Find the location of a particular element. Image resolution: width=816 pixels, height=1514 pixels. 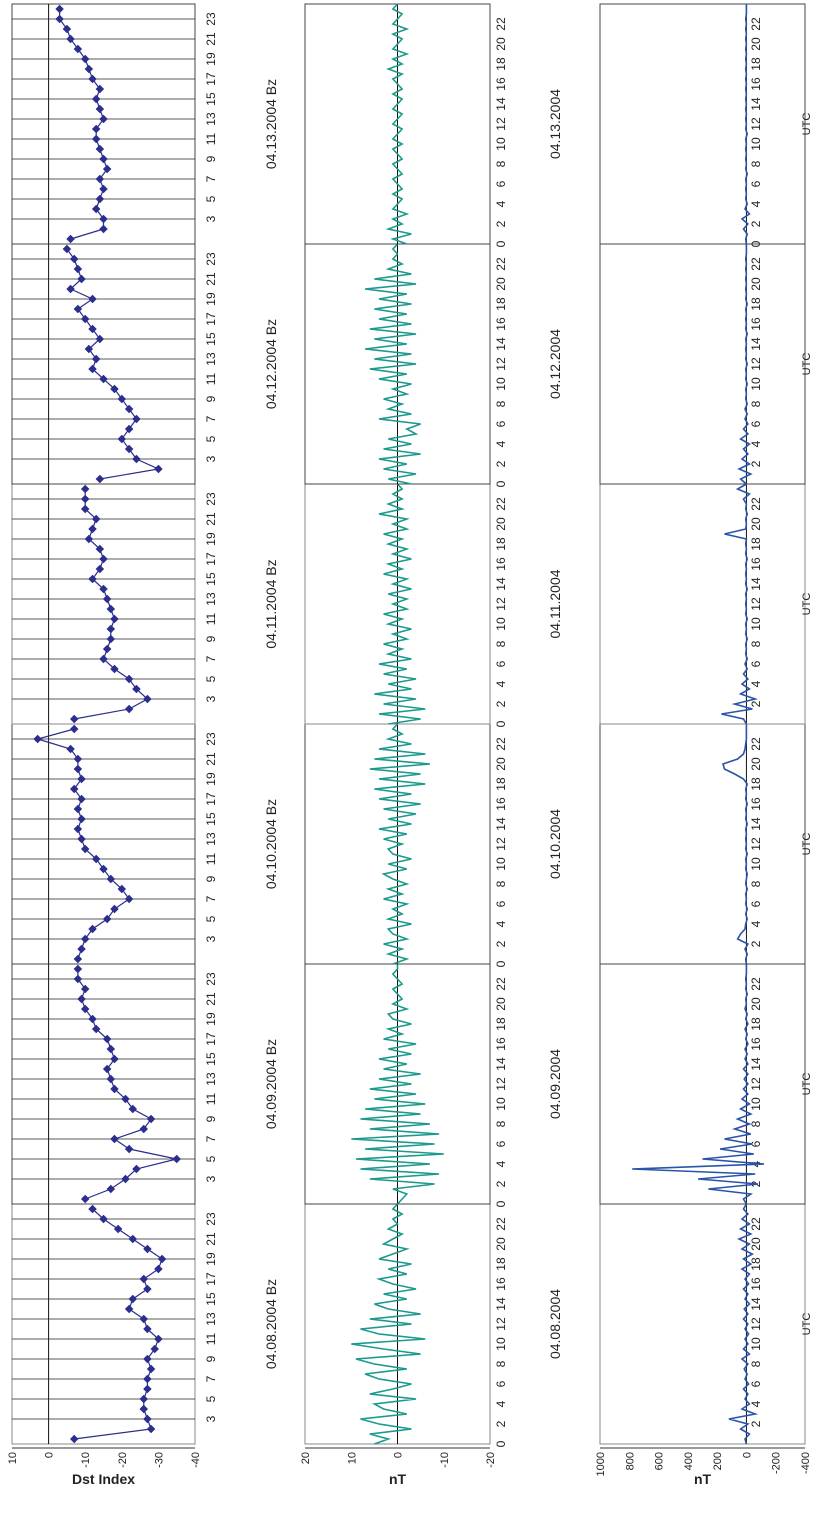

x-tick-label: 22 is located at coordinates (756, 984).